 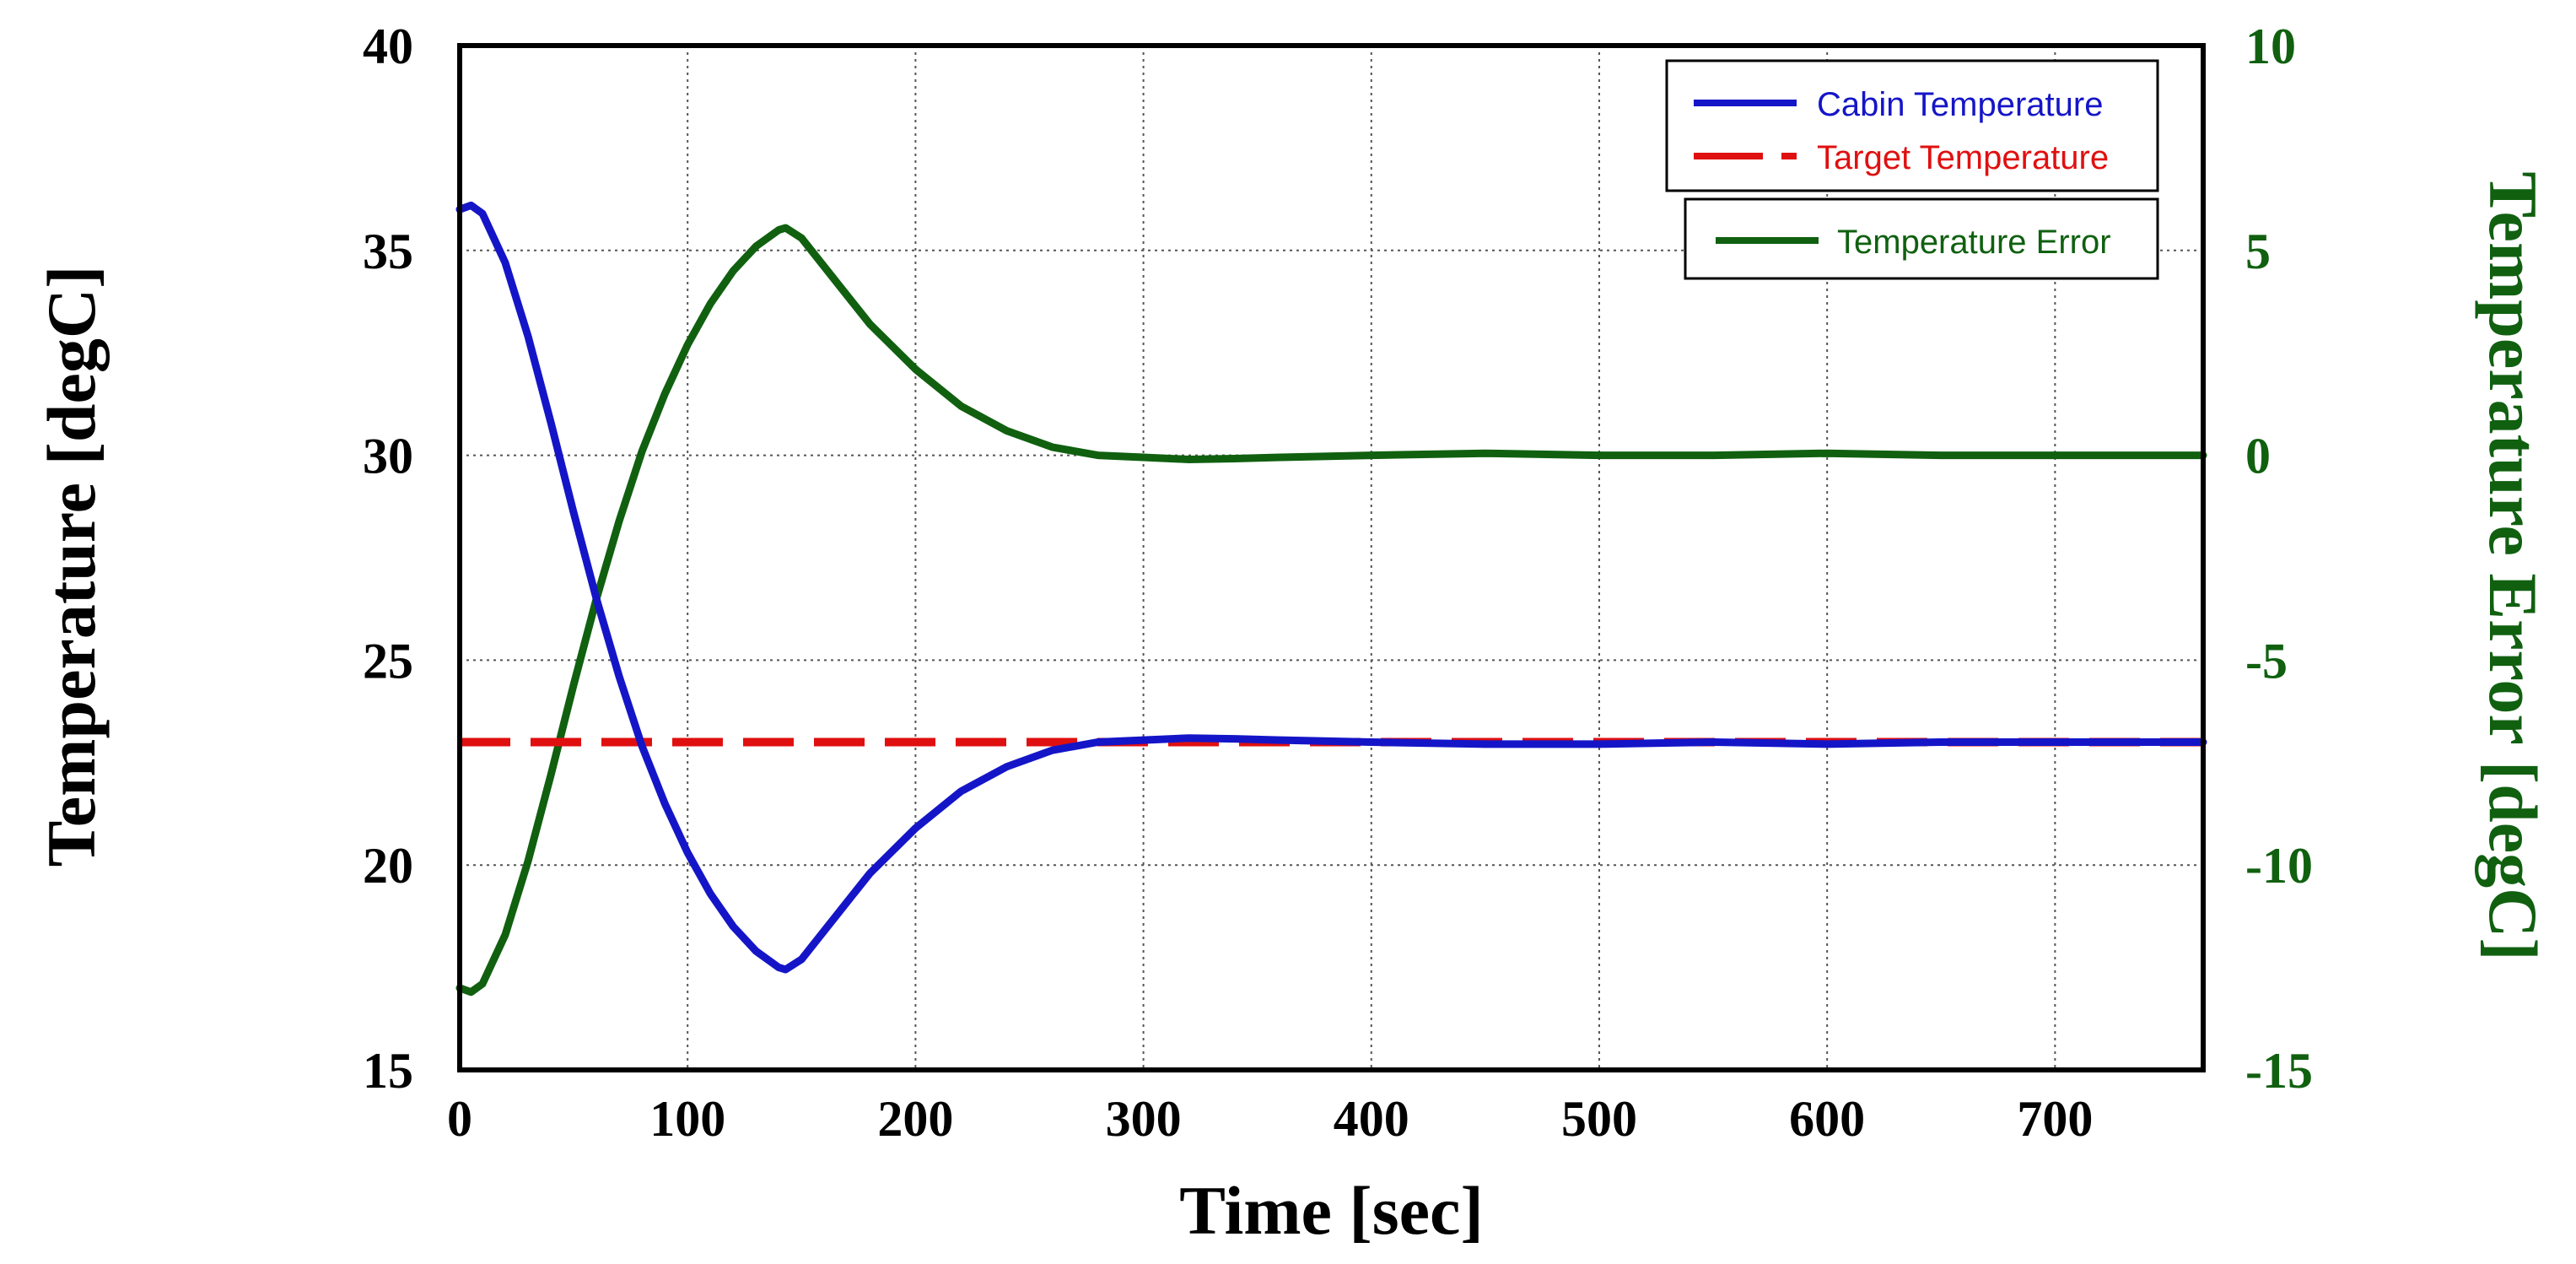 What do you see at coordinates (1827, 1119) in the screenshot?
I see `x-tick-label: 600` at bounding box center [1827, 1119].